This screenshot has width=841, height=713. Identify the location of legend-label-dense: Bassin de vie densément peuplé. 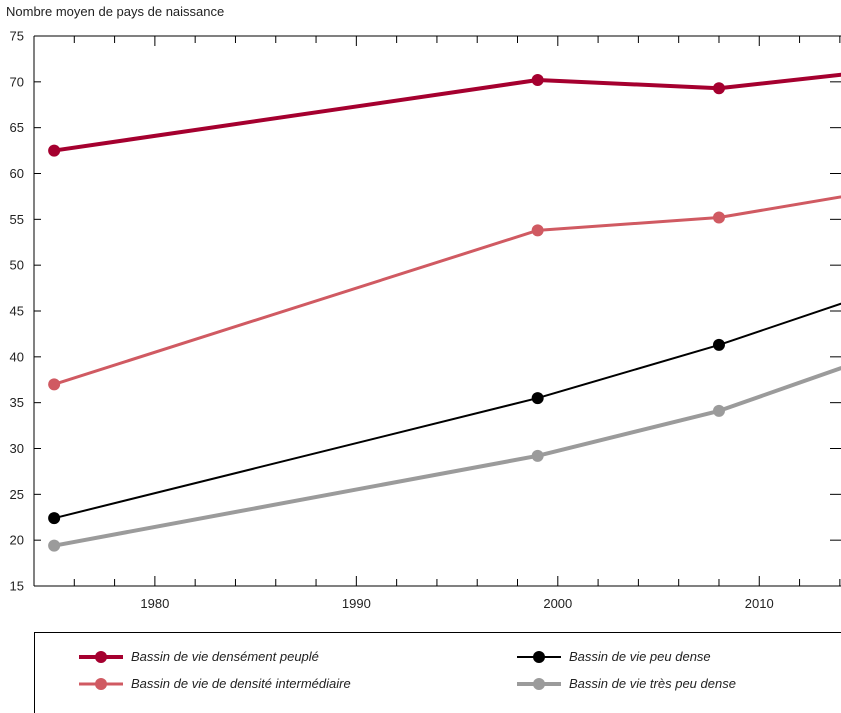
(225, 656).